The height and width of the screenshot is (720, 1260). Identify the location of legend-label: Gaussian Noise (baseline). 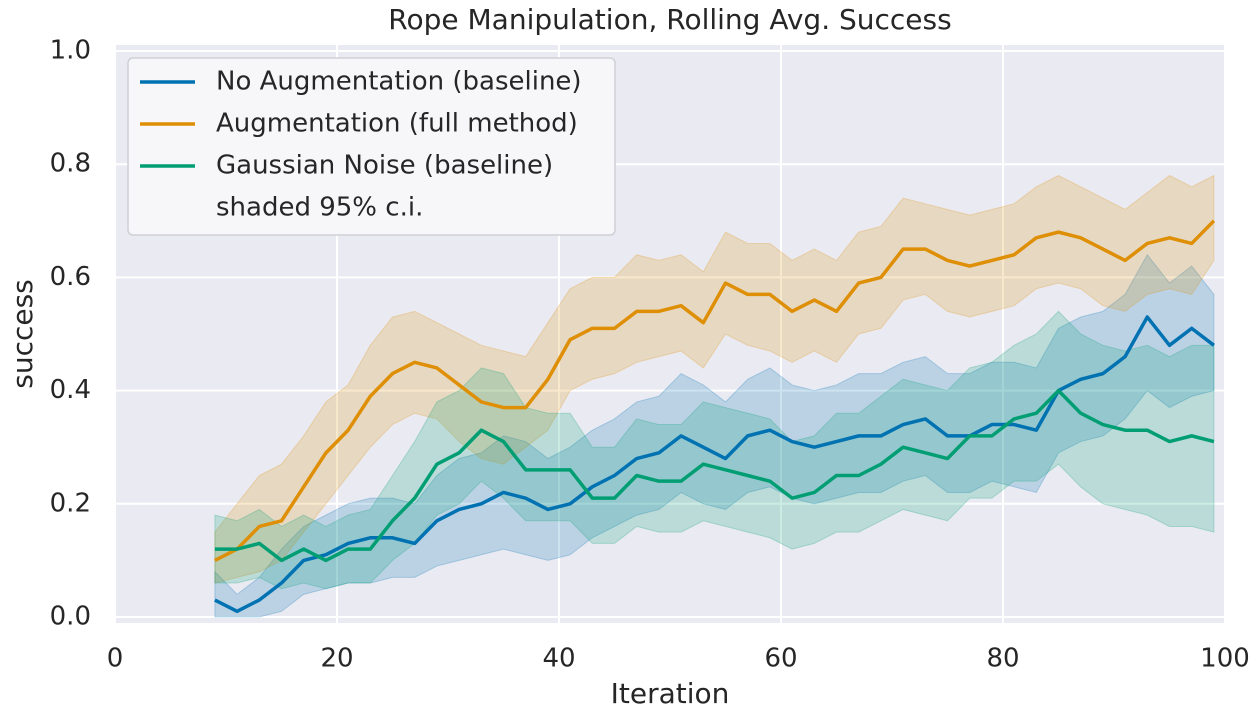
(384, 166).